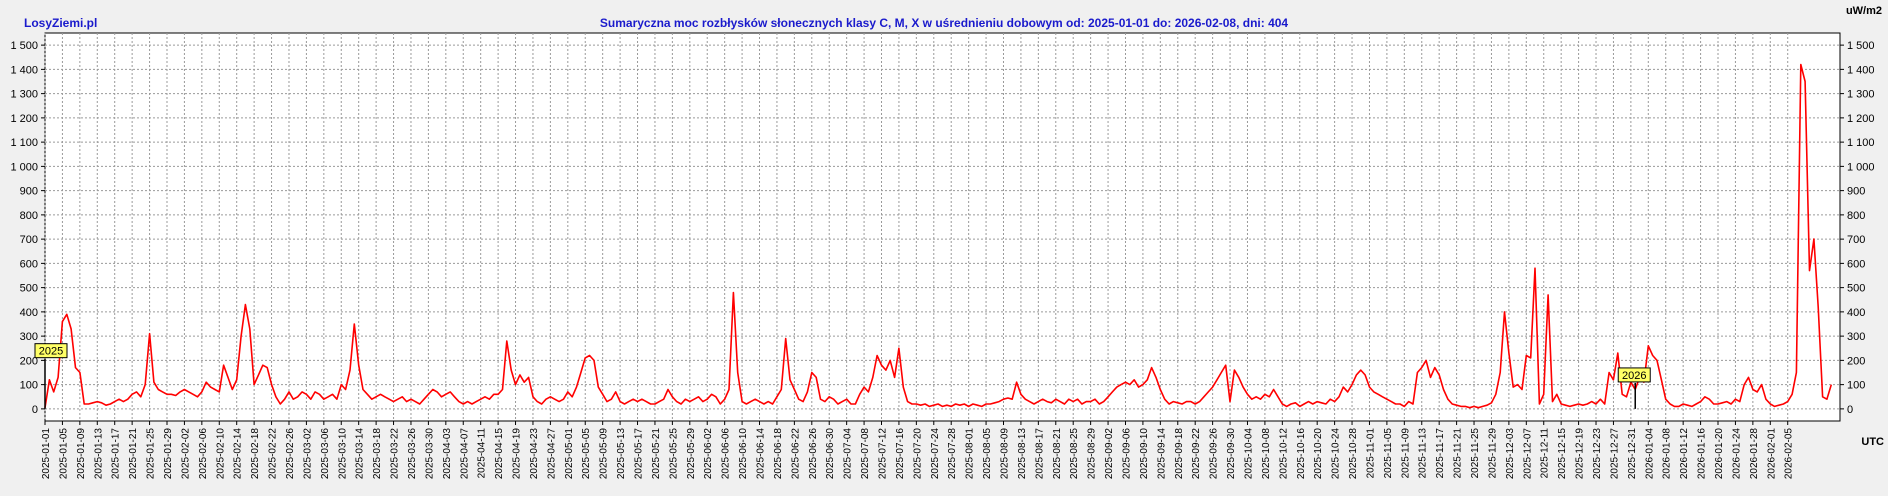 The height and width of the screenshot is (496, 1888). Describe the element at coordinates (639, 454) in the screenshot. I see `x-tick-label: 2025-05-17` at that location.